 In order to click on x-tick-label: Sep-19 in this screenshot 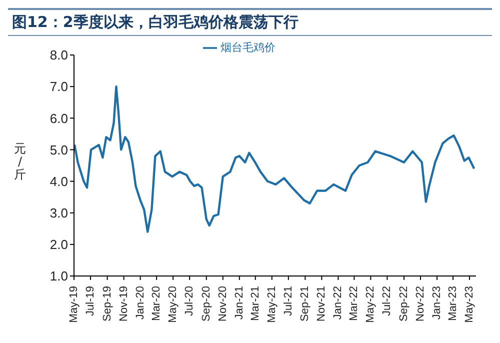, I will do `click(107, 304)`.